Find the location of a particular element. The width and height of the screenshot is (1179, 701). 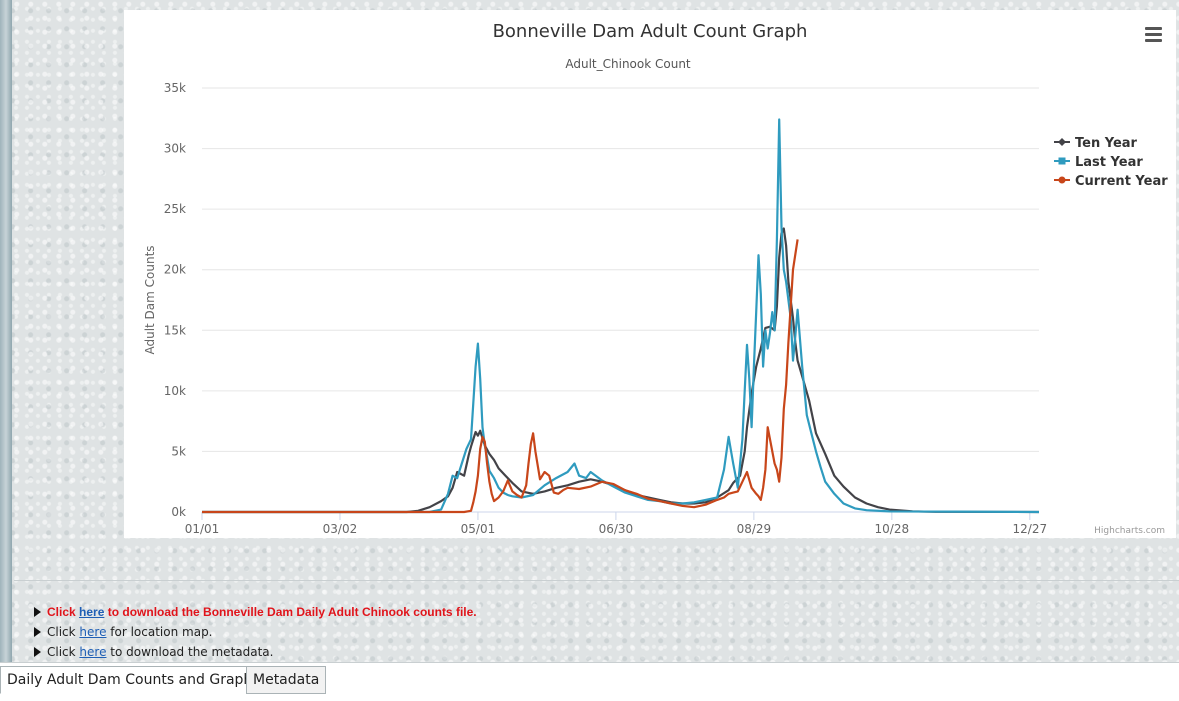

y-tick-label: 15k is located at coordinates (175, 330).